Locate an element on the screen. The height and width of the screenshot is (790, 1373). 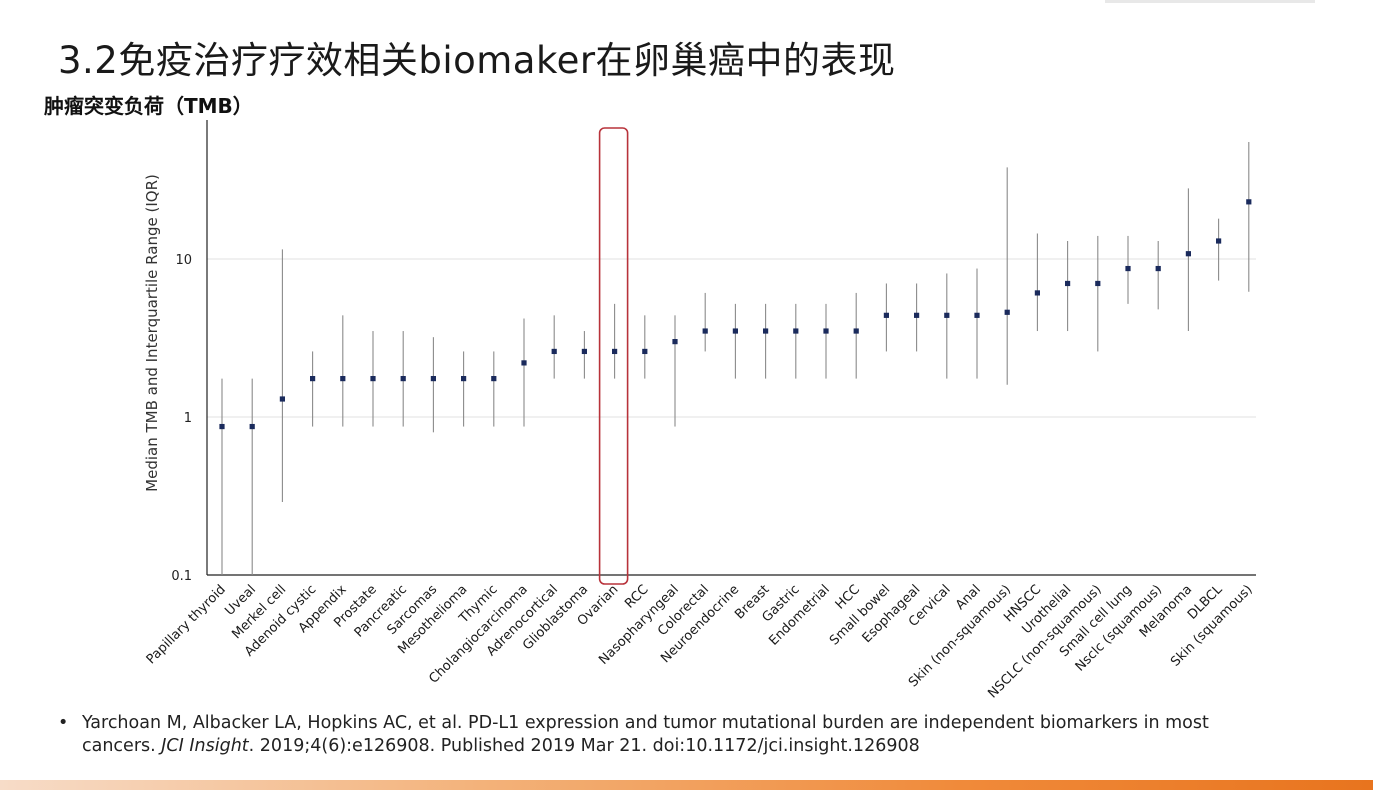
median-point-nasopharyngeal is located at coordinates (675, 342).